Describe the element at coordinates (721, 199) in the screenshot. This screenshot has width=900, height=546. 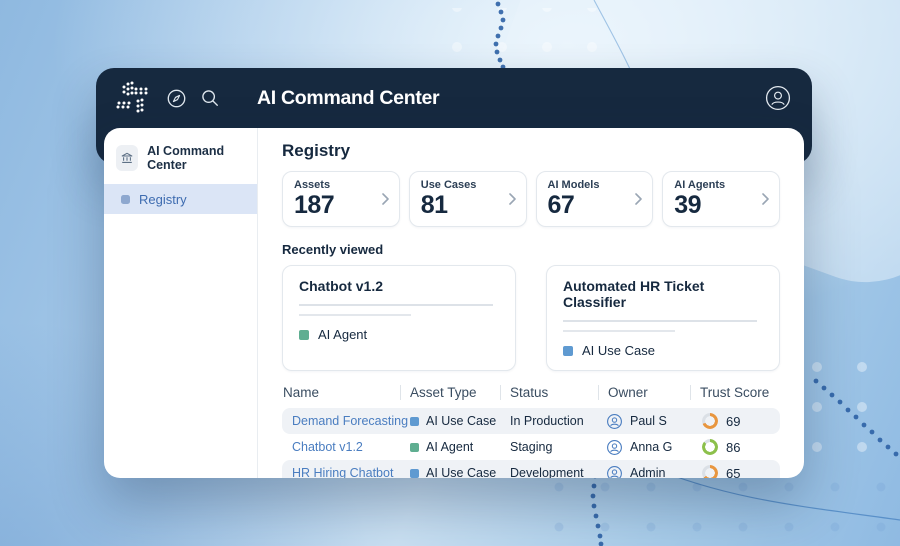
I see `stat-card-ai-agents: AI Agents 39` at that location.